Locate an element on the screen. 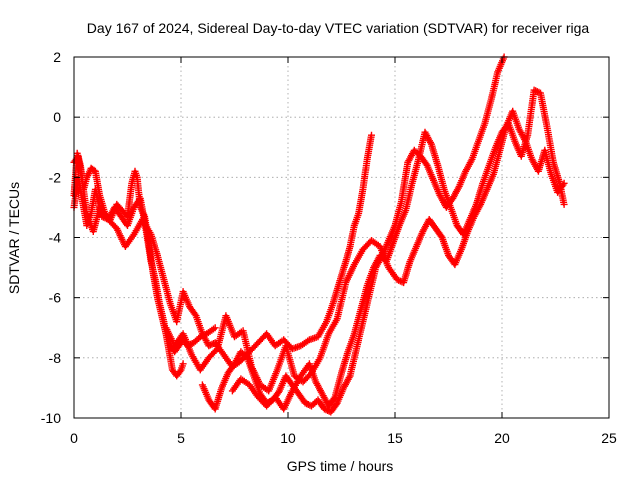 This screenshot has height=485, width=640. y-tick-label: -2 is located at coordinates (55, 177).